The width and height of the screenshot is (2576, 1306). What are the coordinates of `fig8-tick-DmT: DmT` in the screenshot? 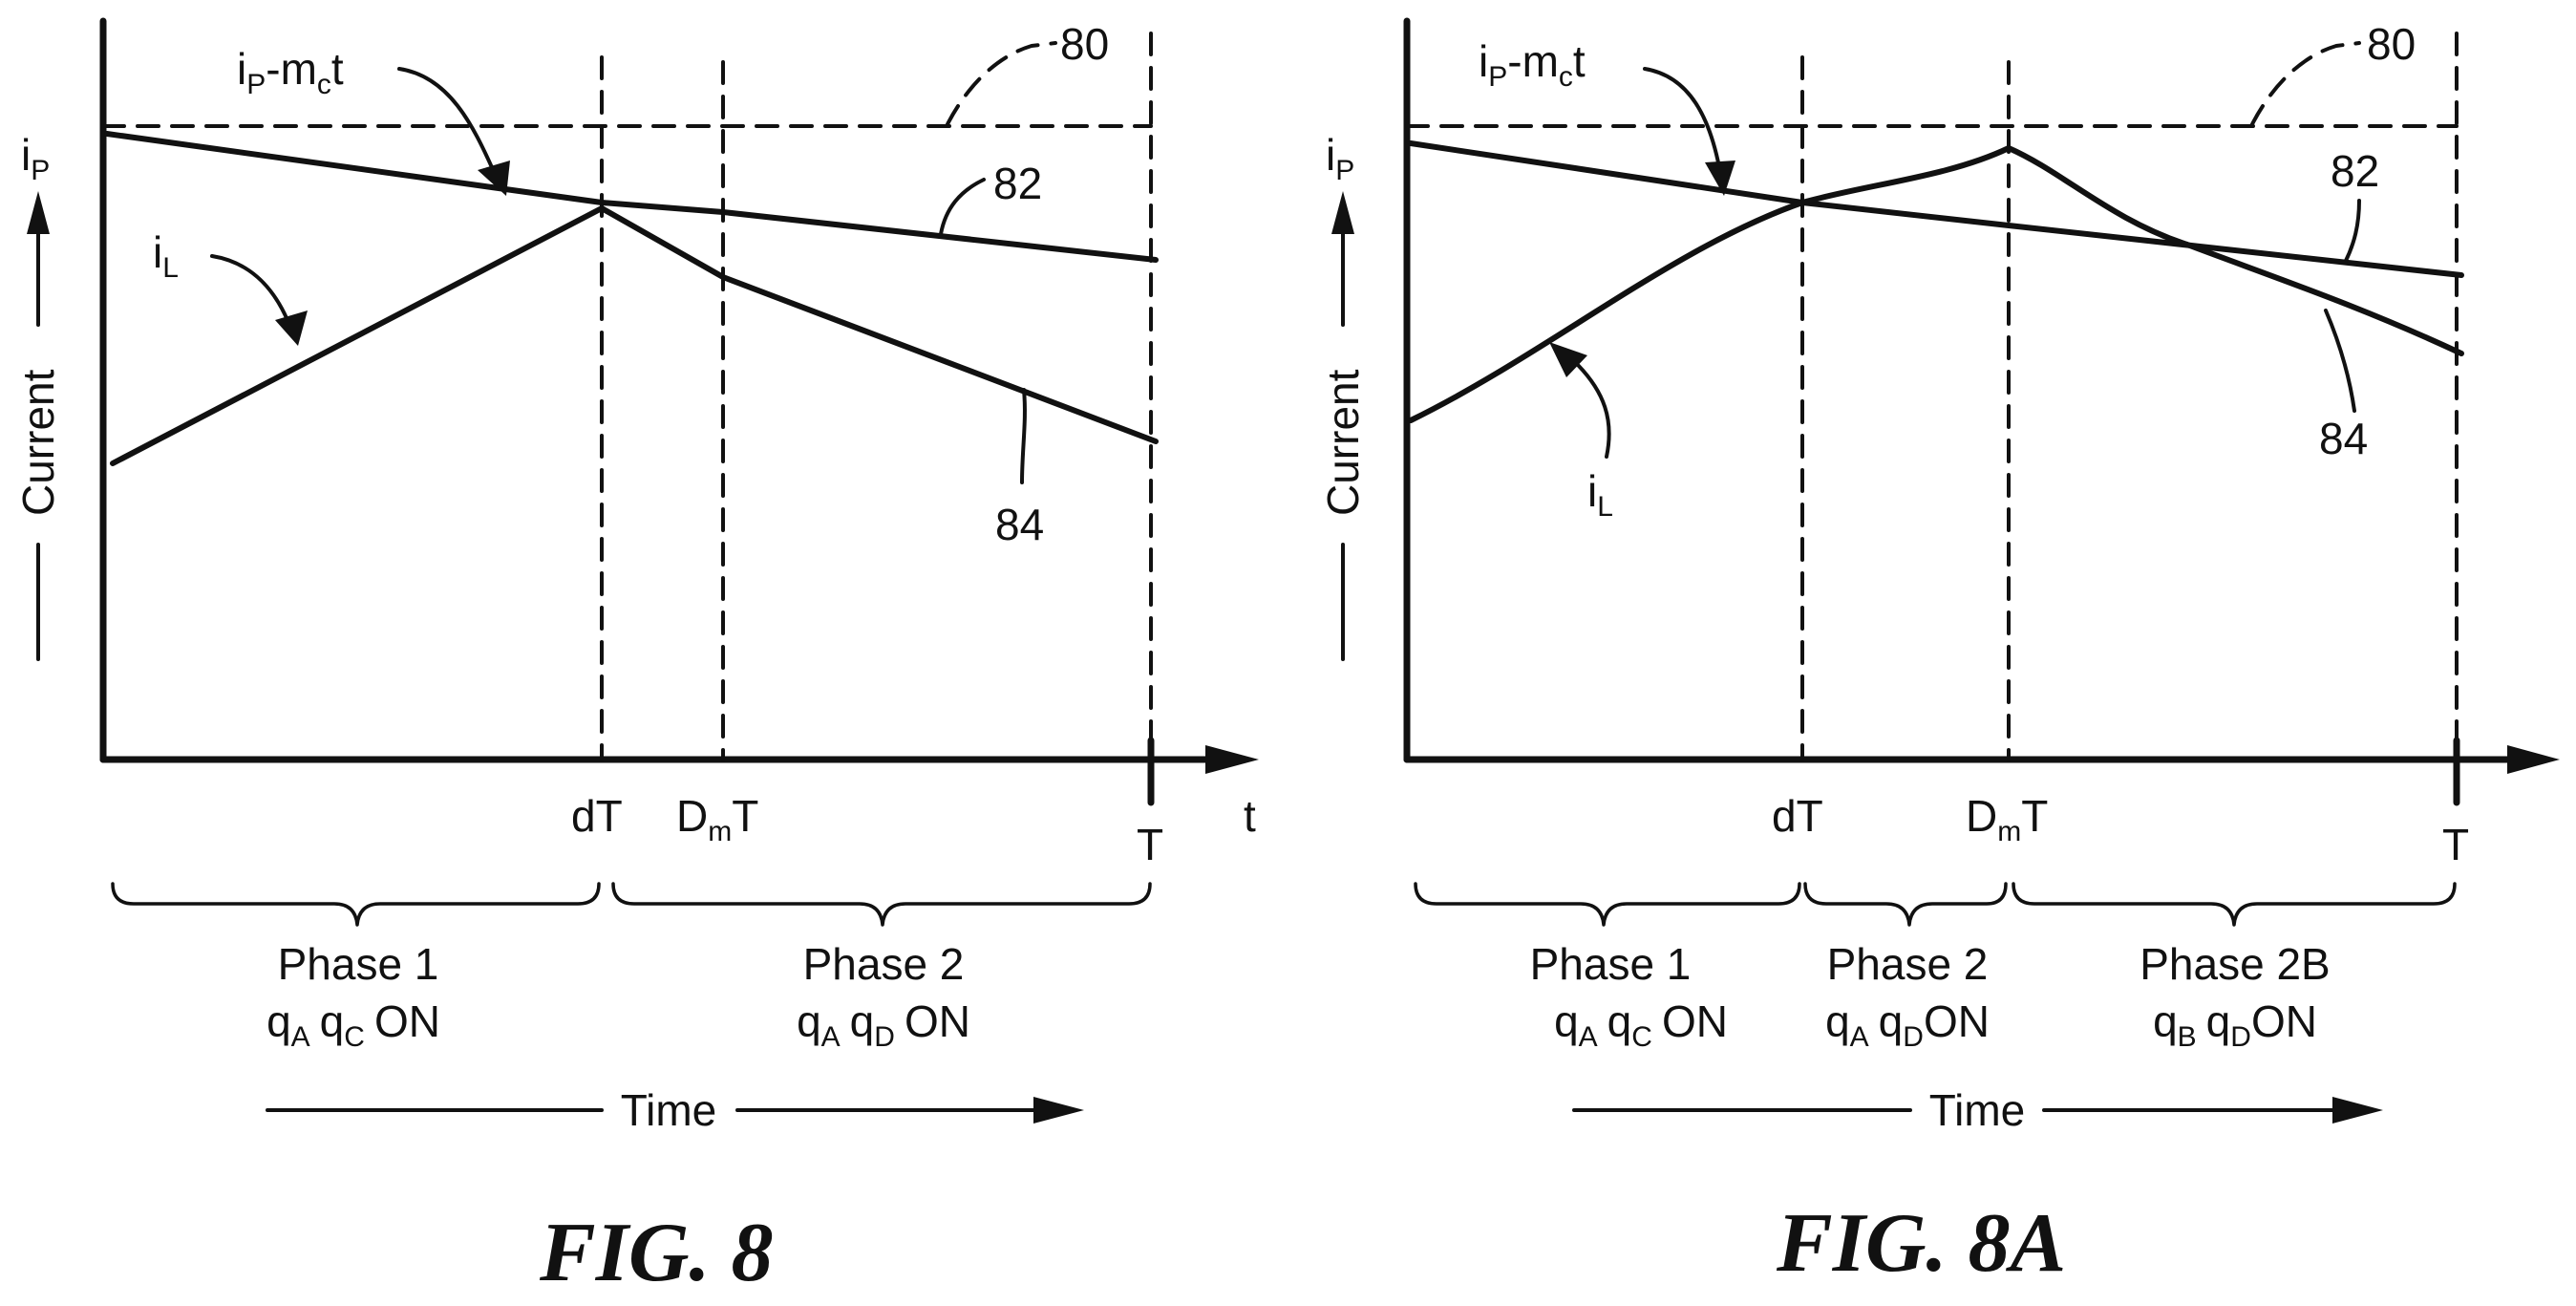 It's located at (717, 819).